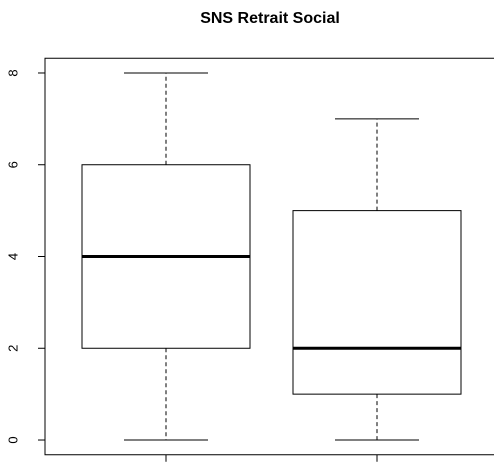  Describe the element at coordinates (12, 348) in the screenshot. I see `y-tick-label: 2` at that location.